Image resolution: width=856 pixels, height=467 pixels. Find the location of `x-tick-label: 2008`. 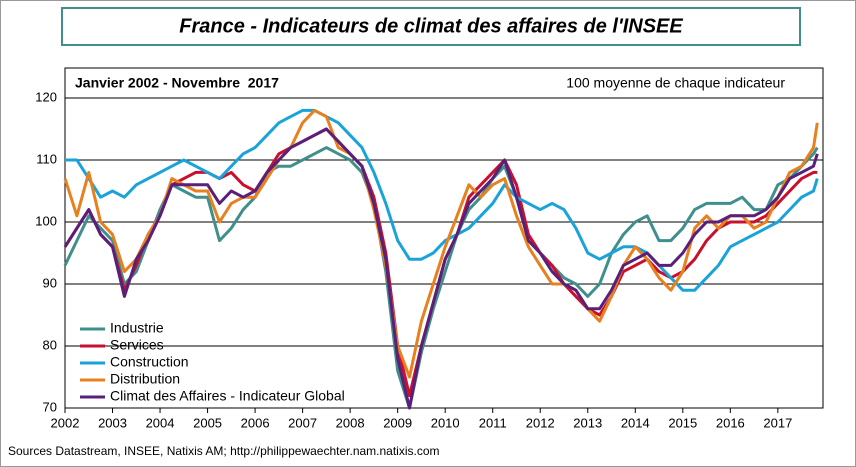

x-tick-label: 2008 is located at coordinates (350, 422).